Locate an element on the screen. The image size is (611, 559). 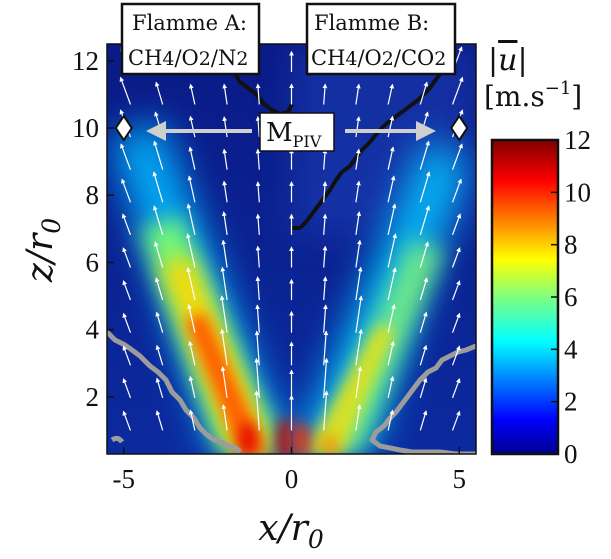
colorbar-gradient is located at coordinates (525, 297).